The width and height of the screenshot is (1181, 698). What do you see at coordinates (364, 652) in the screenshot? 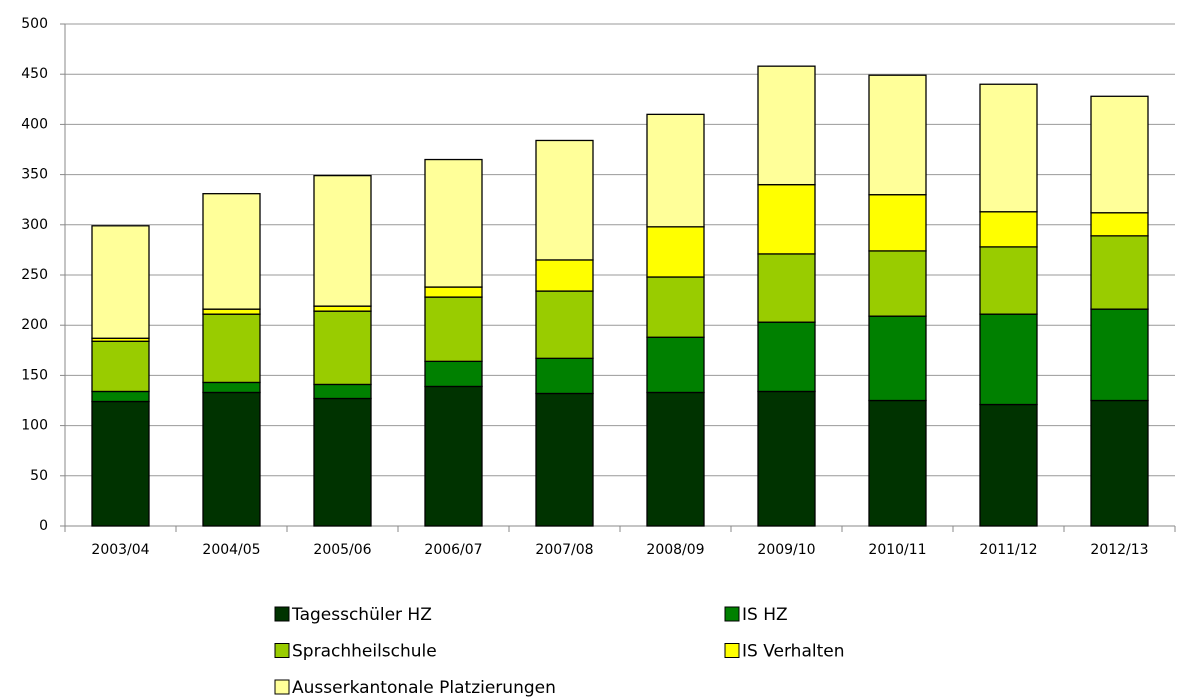
I see `legend-label: Sprachheilschule` at bounding box center [364, 652].